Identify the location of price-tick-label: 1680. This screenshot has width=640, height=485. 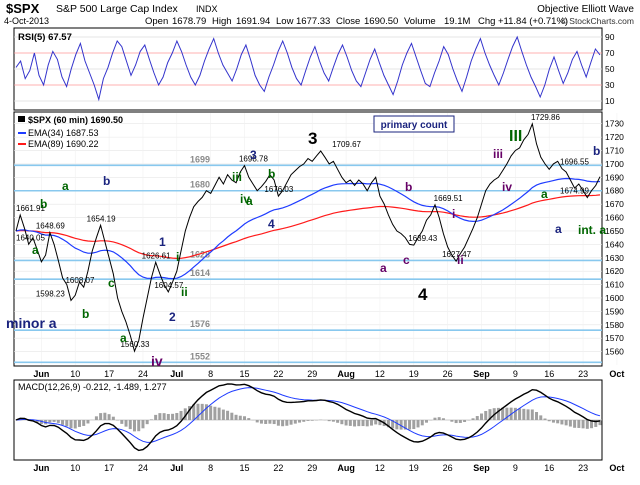
(614, 191).